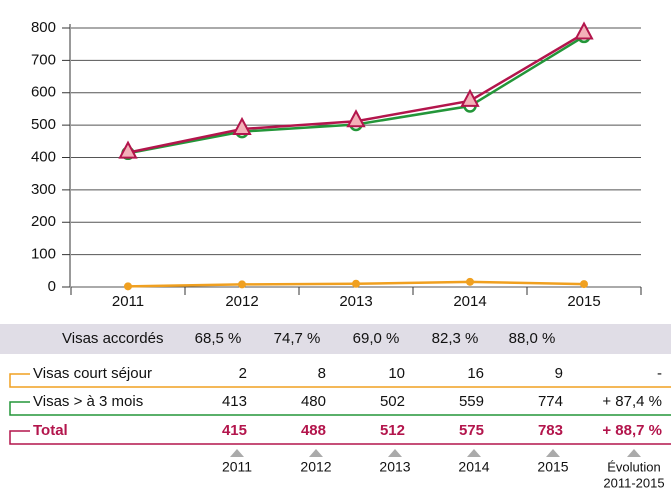 The width and height of the screenshot is (671, 493). Describe the element at coordinates (92, 373) in the screenshot. I see `row-label: Visas court séjour` at that location.